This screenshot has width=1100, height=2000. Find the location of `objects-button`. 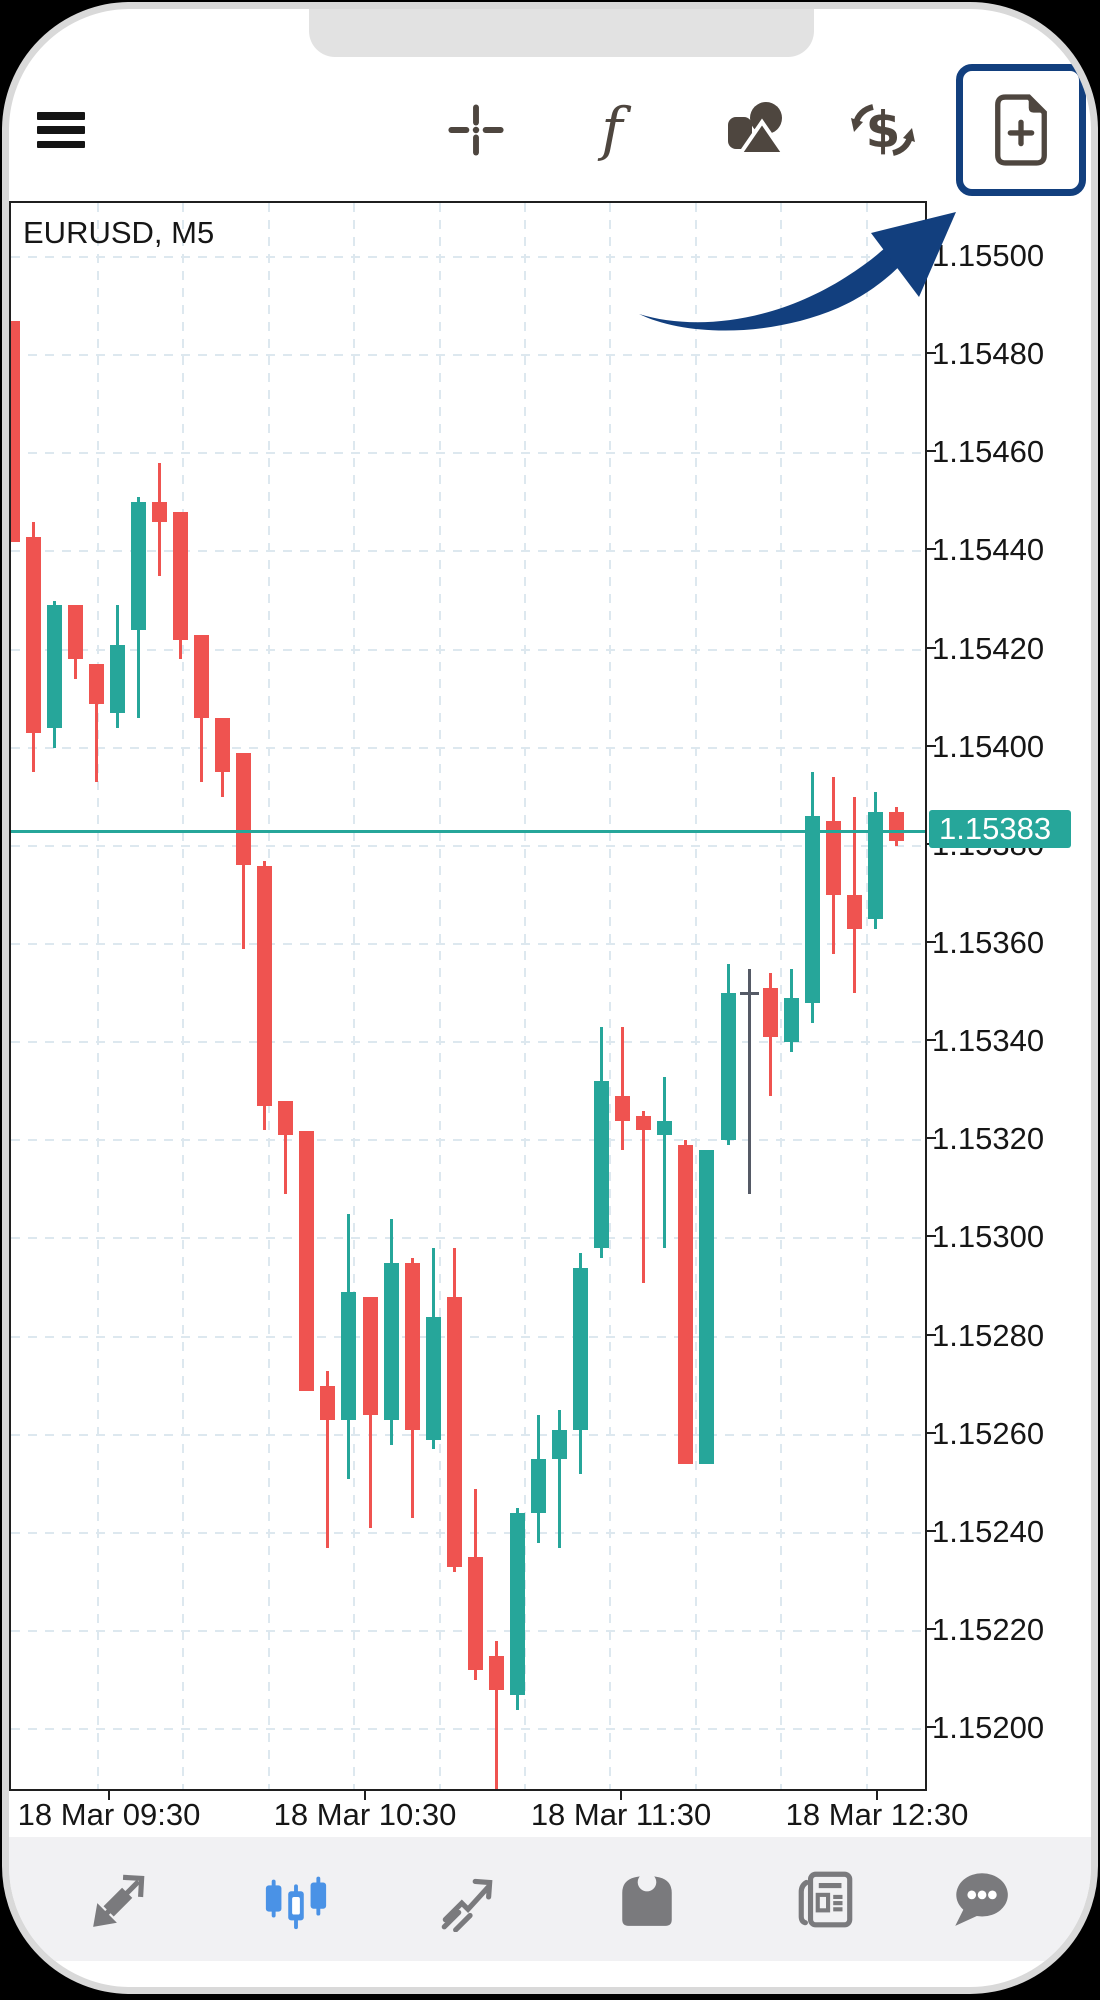

objects-button is located at coordinates (754, 129).